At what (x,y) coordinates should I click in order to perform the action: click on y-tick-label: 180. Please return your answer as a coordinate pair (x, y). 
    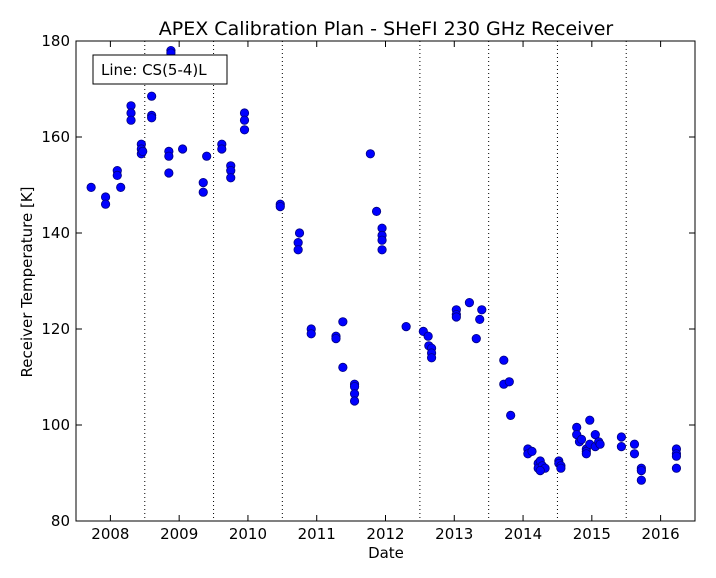
    Looking at the image, I should click on (55, 41).